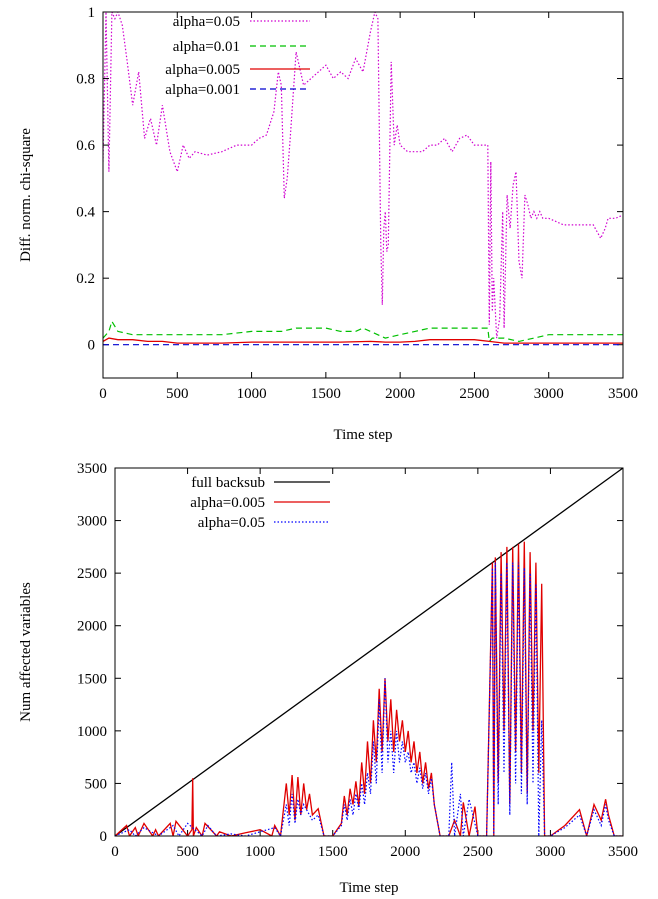 This screenshot has height=899, width=658. I want to click on legend: full backsub alpha=0.005 alpha=0.05, so click(260, 503).